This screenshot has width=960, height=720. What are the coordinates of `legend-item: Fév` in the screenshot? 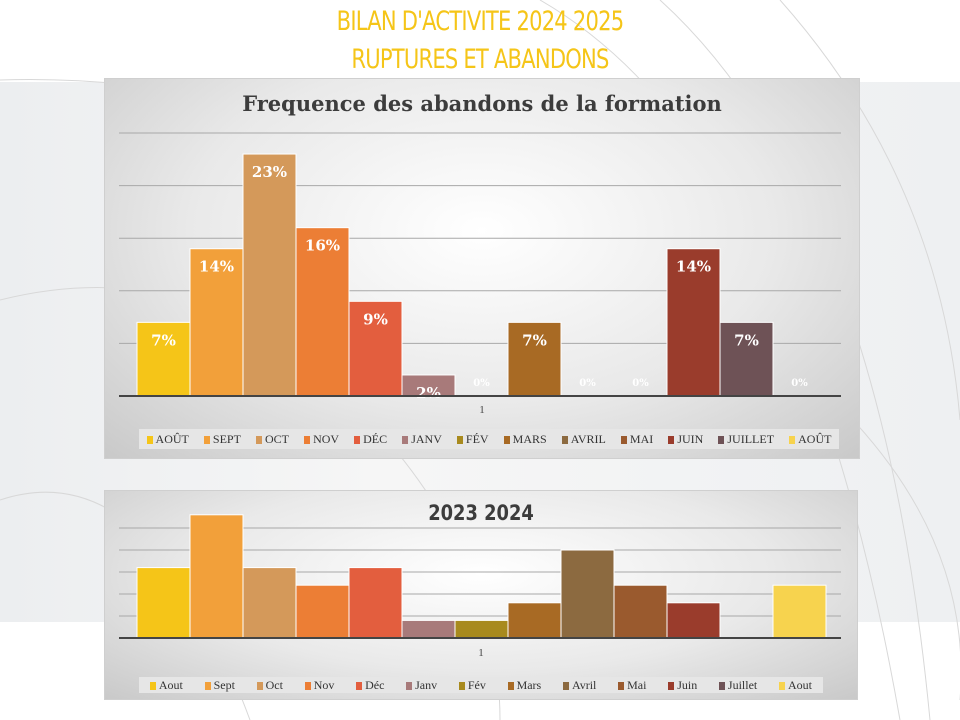 It's located at (472, 685).